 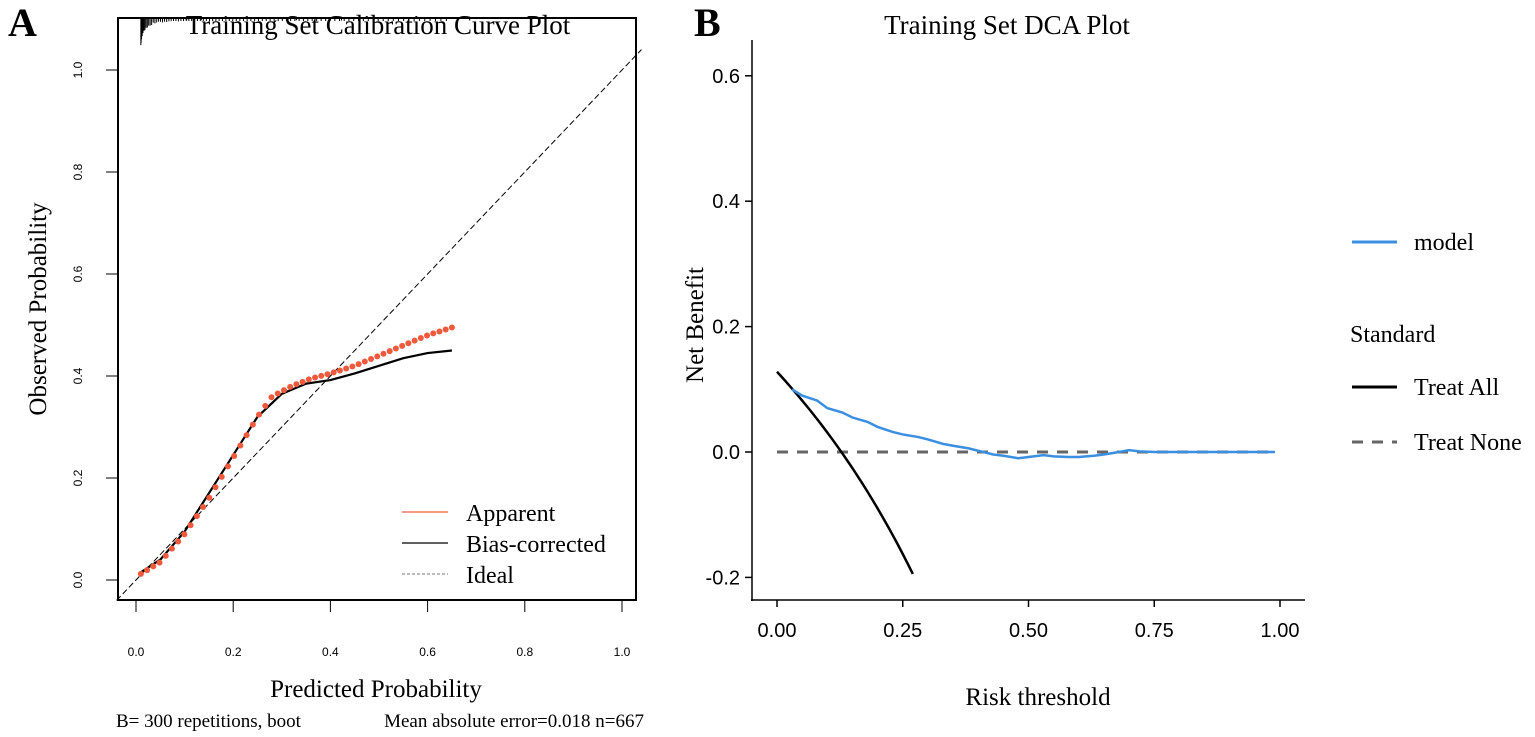 What do you see at coordinates (1436, 343) in the screenshot?
I see `panel-b-legend: model Standard Treat All Treat None` at bounding box center [1436, 343].